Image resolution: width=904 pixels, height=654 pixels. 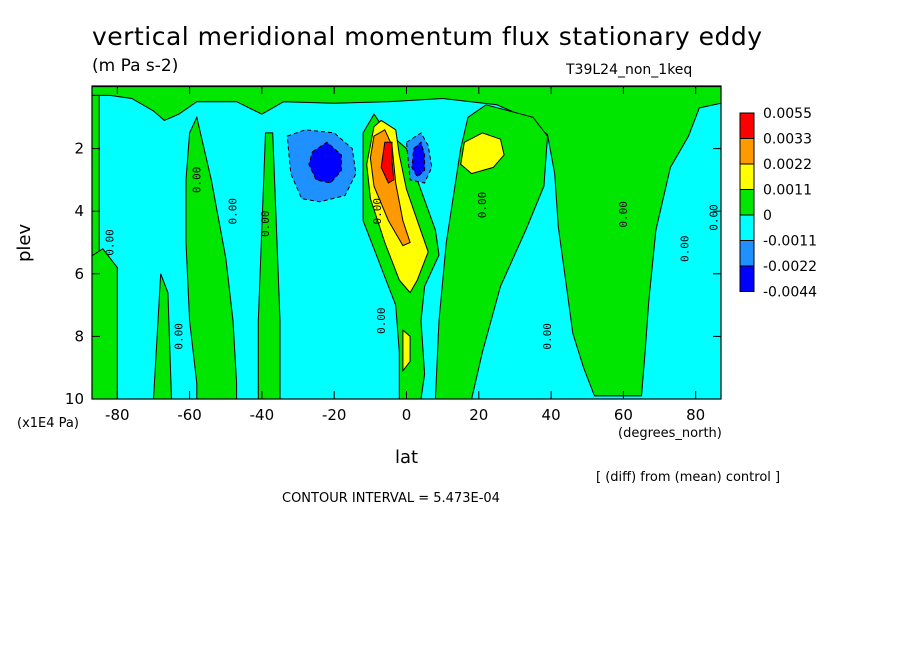 I want to click on colorbar-level-label: -0.0044, so click(x=790, y=293).